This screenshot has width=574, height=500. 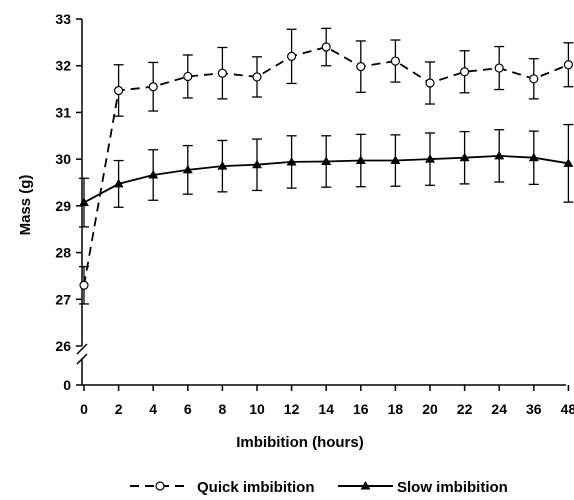 What do you see at coordinates (63, 159) in the screenshot?
I see `y-tick-label: 30` at bounding box center [63, 159].